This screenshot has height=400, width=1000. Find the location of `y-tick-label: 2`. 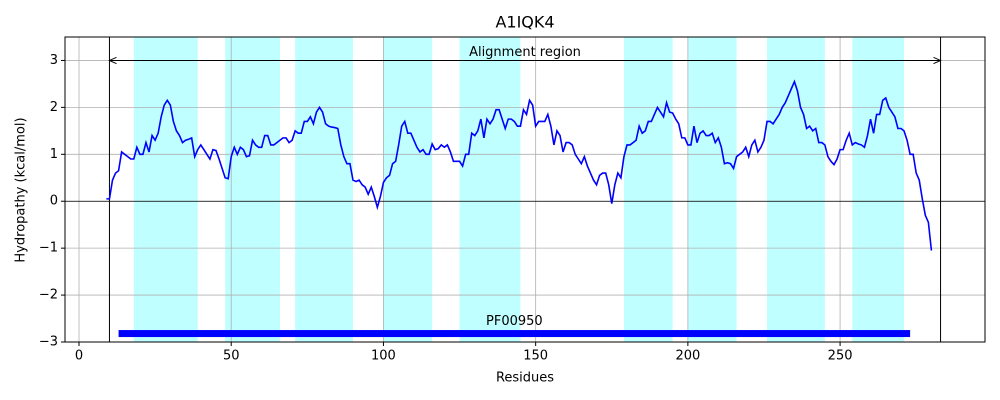

y-tick-label: 2 is located at coordinates (54, 107).